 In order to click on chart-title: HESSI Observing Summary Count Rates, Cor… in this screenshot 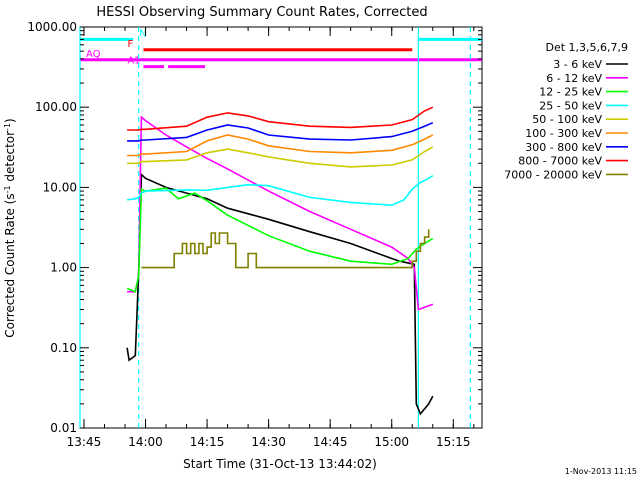, I will do `click(261, 12)`.